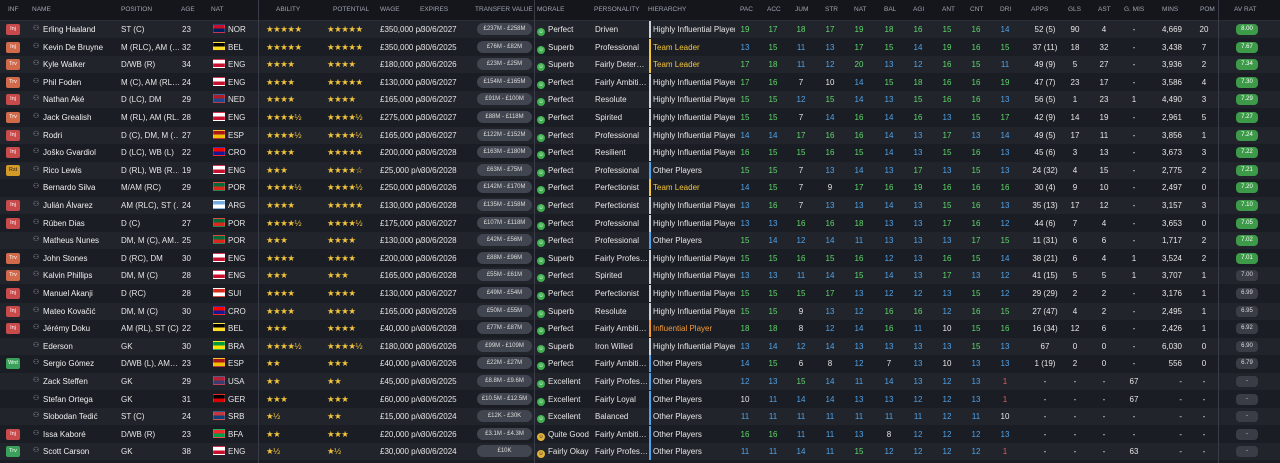  I want to click on col-dri: DRI, so click(1006, 9).